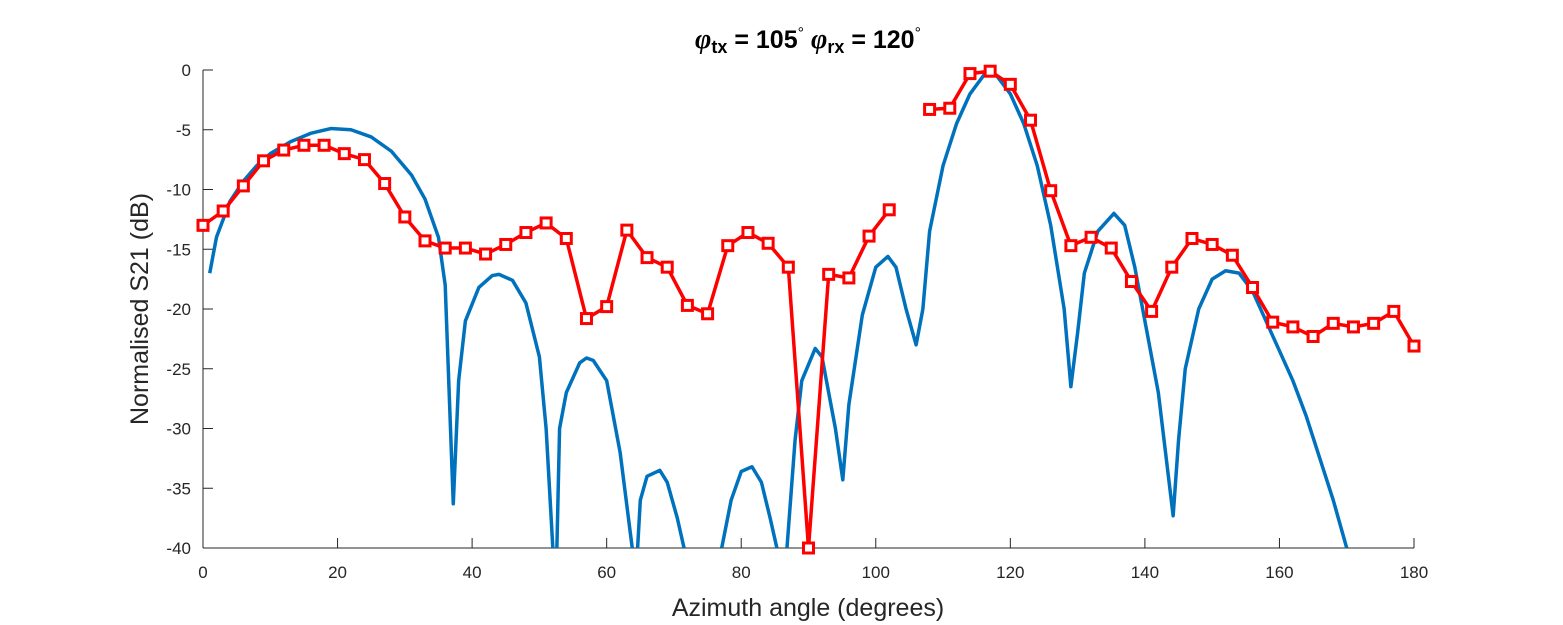 The width and height of the screenshot is (1563, 625). Describe the element at coordinates (808, 608) in the screenshot. I see `x-axis-label: Azimuth angle (degrees)` at that location.